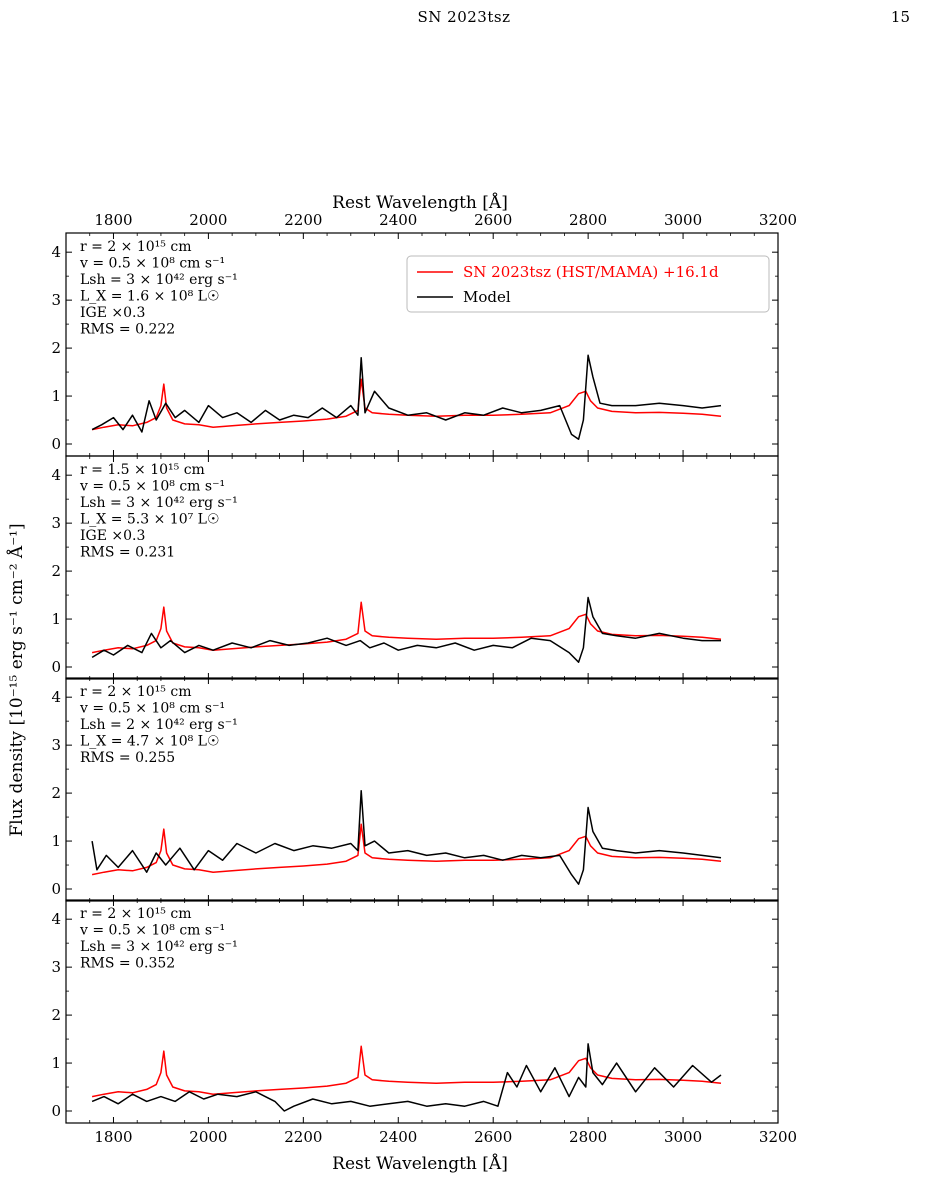  What do you see at coordinates (303, 220) in the screenshot?
I see `top-x-tick-label: 2200` at bounding box center [303, 220].